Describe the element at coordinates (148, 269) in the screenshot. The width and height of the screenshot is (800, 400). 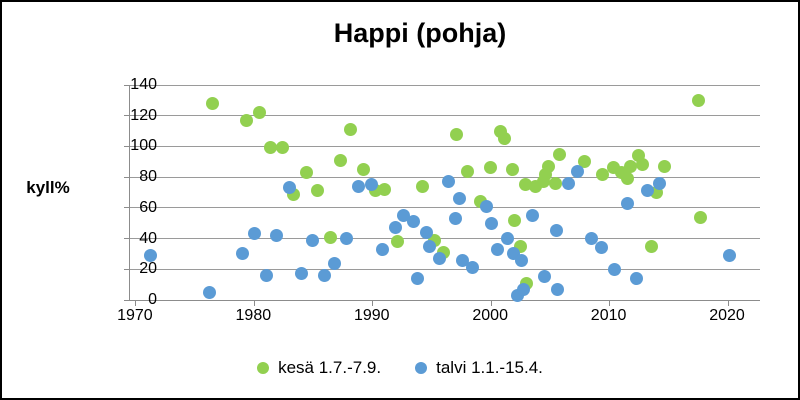
I see `y-tick-label: 20` at that location.